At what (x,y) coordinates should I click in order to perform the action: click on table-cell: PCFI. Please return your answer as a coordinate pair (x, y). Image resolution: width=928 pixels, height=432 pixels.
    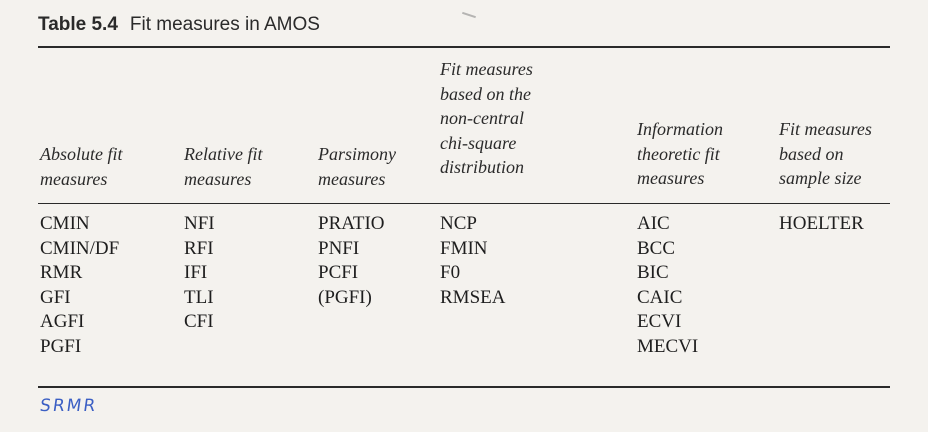
    Looking at the image, I should click on (338, 272).